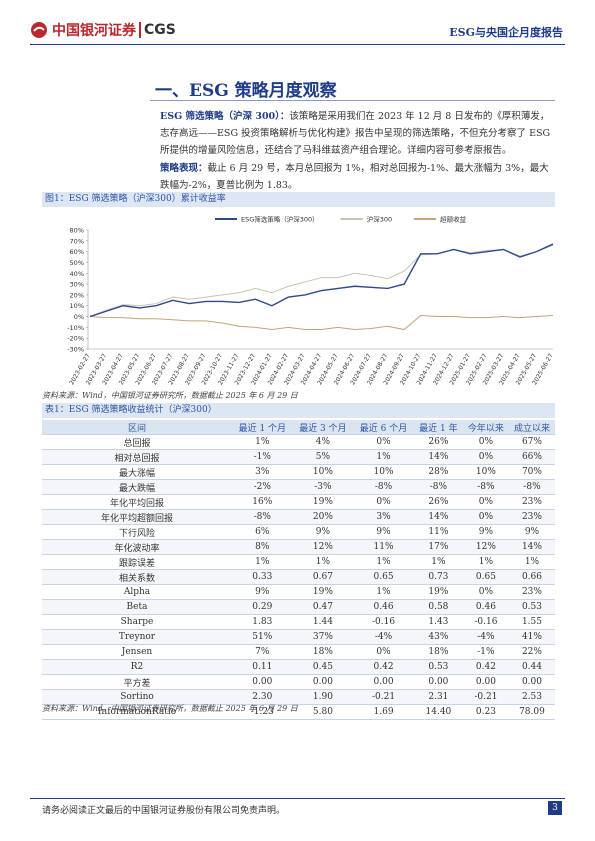 This screenshot has width=595, height=841. Describe the element at coordinates (137, 427) in the screenshot. I see `header-cell: 区间` at that location.